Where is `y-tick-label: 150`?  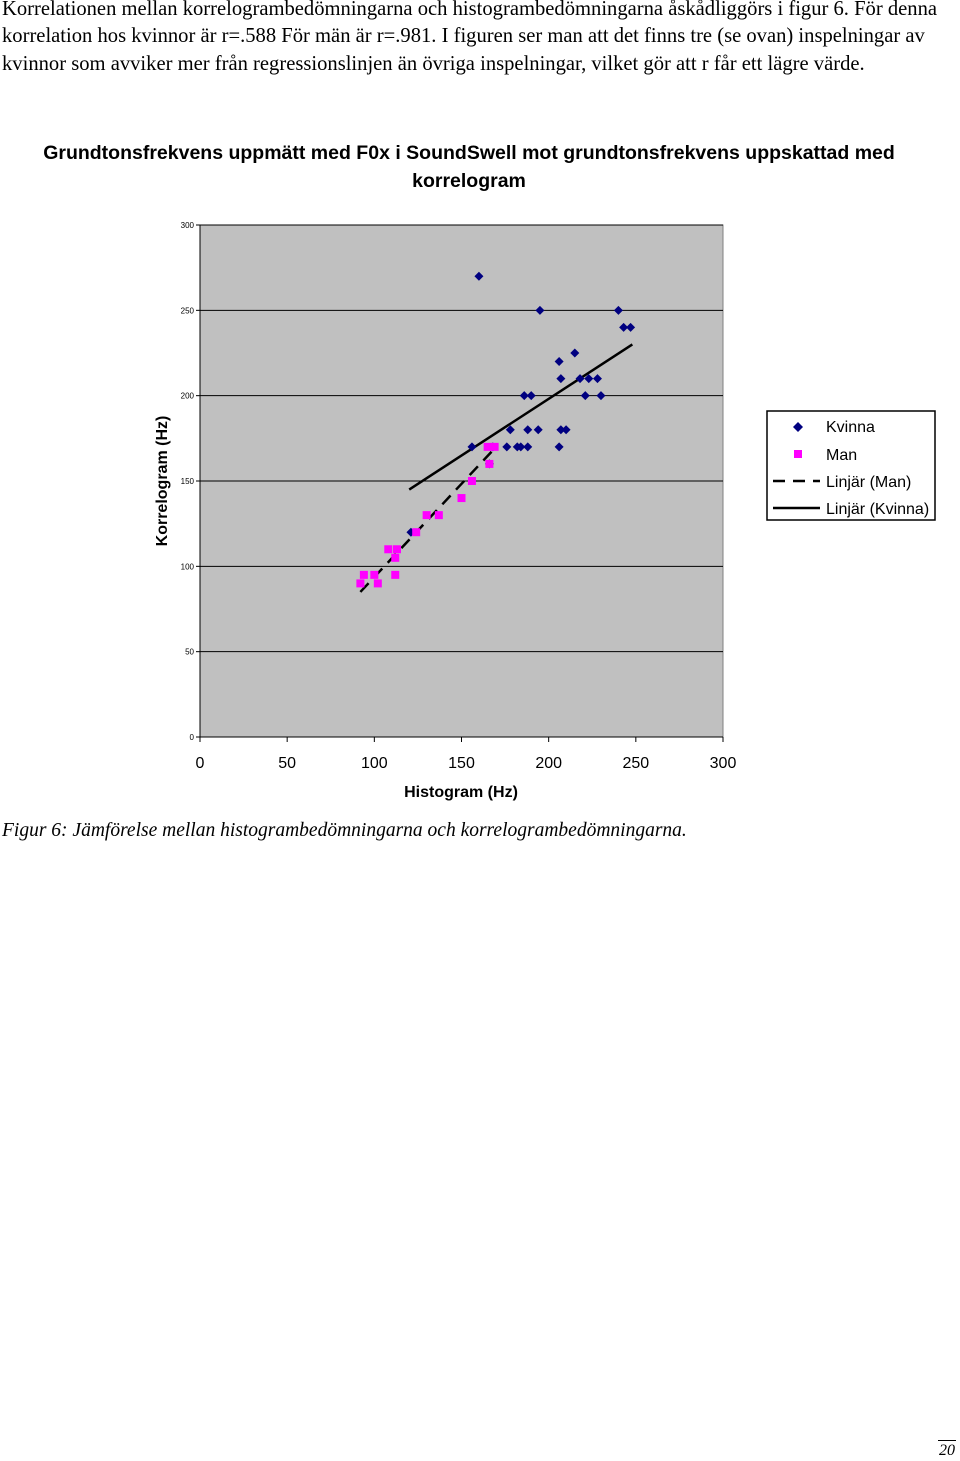
y-tick-label: 150 is located at coordinates (188, 481).